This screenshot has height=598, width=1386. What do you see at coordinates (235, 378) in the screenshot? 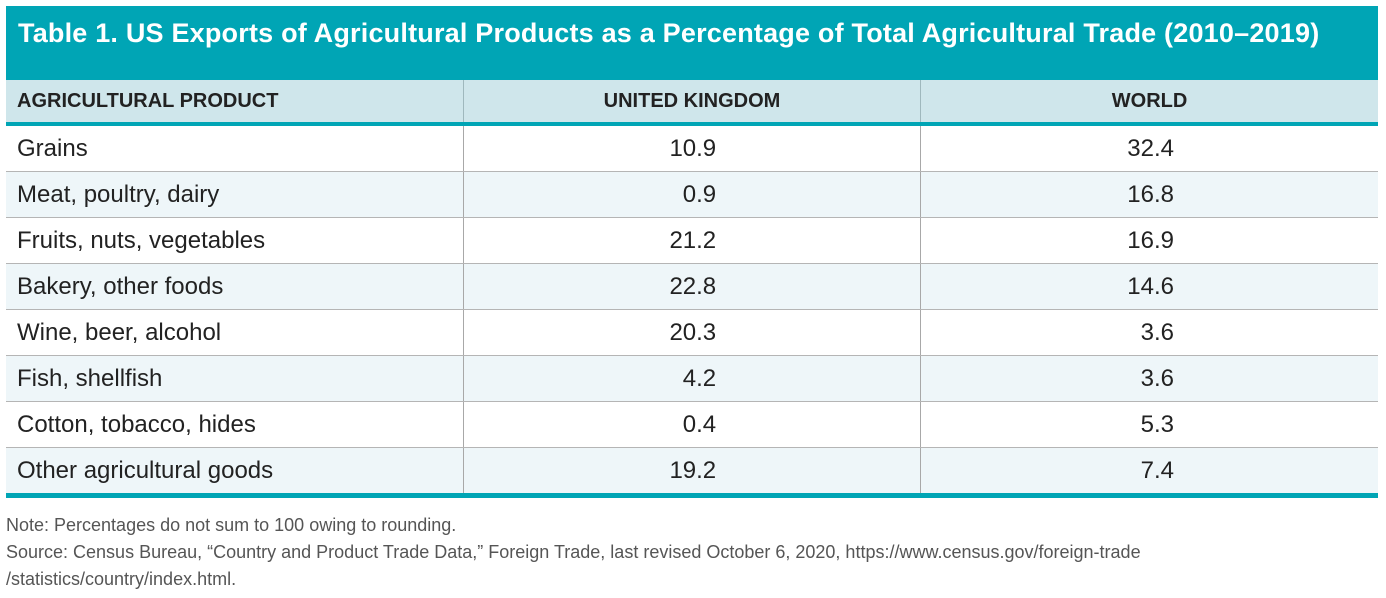
I see `product-cell: Fish, shellfish` at bounding box center [235, 378].